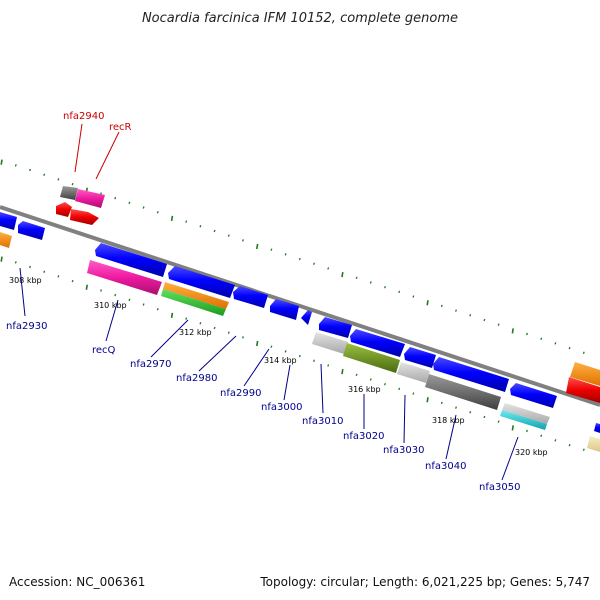  I want to click on scale-label: 318 kbp, so click(448, 420).